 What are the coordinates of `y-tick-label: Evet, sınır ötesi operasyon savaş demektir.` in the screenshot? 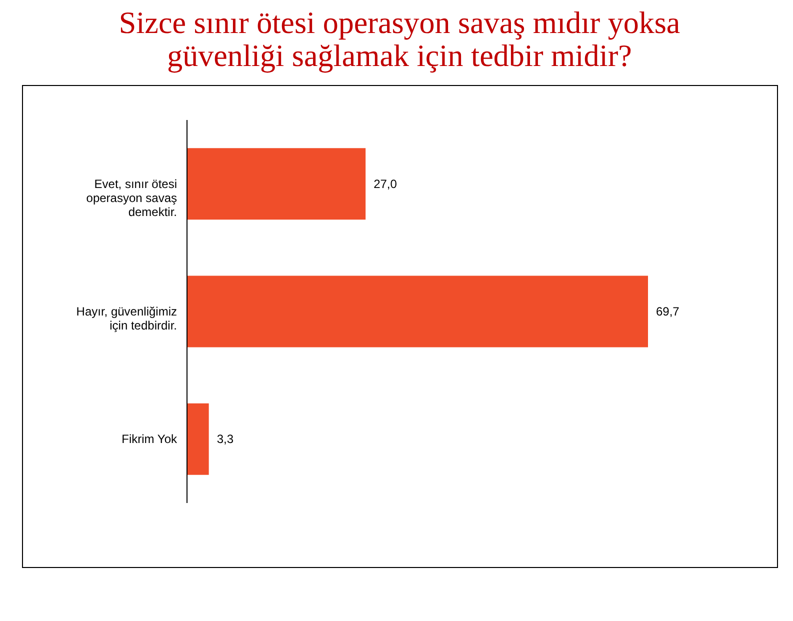 It's located at (131, 197).